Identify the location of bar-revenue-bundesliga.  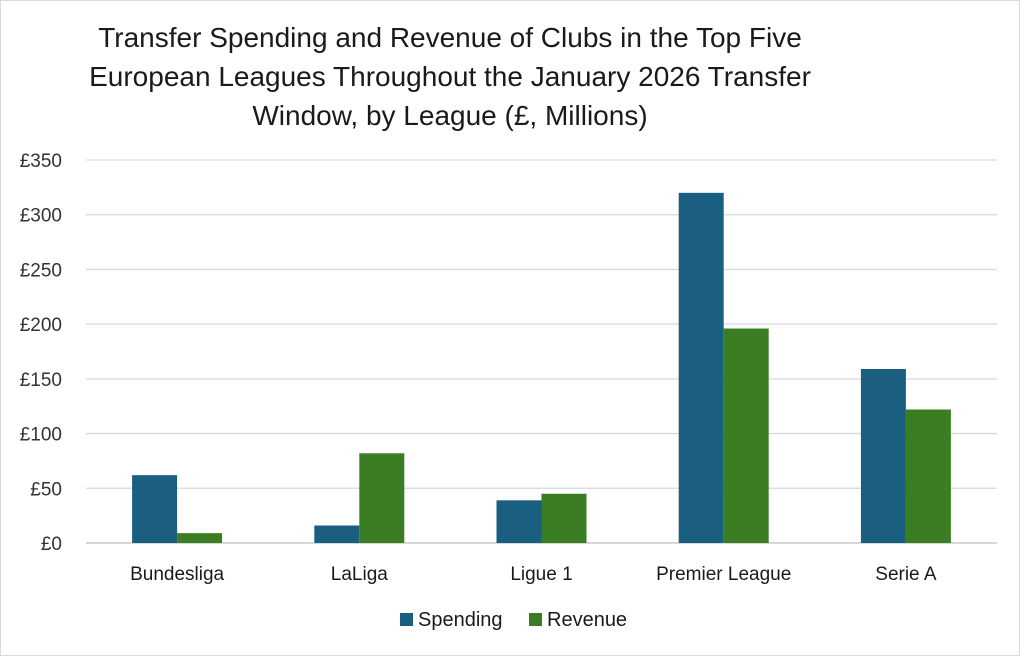
(200, 538).